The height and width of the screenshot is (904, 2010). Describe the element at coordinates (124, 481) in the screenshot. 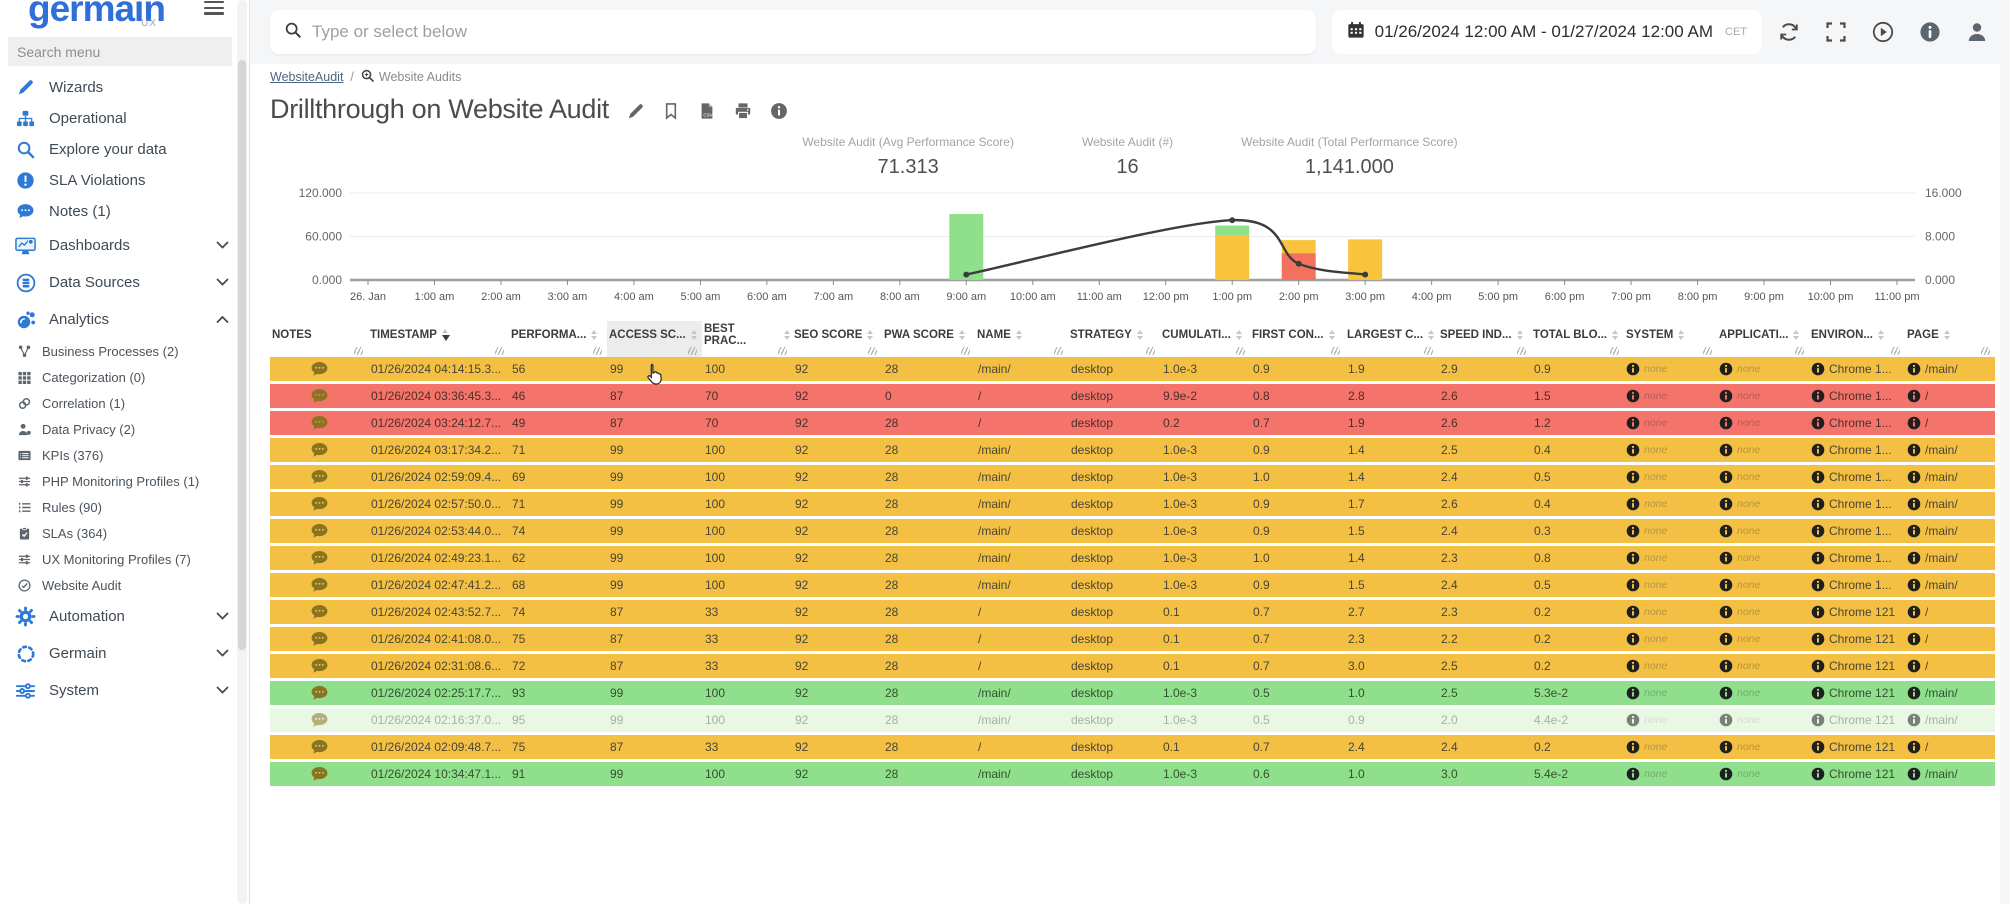

I see `sidebar-item-php-monitoring-profiles: PHP Monitoring Profiles (1)` at that location.